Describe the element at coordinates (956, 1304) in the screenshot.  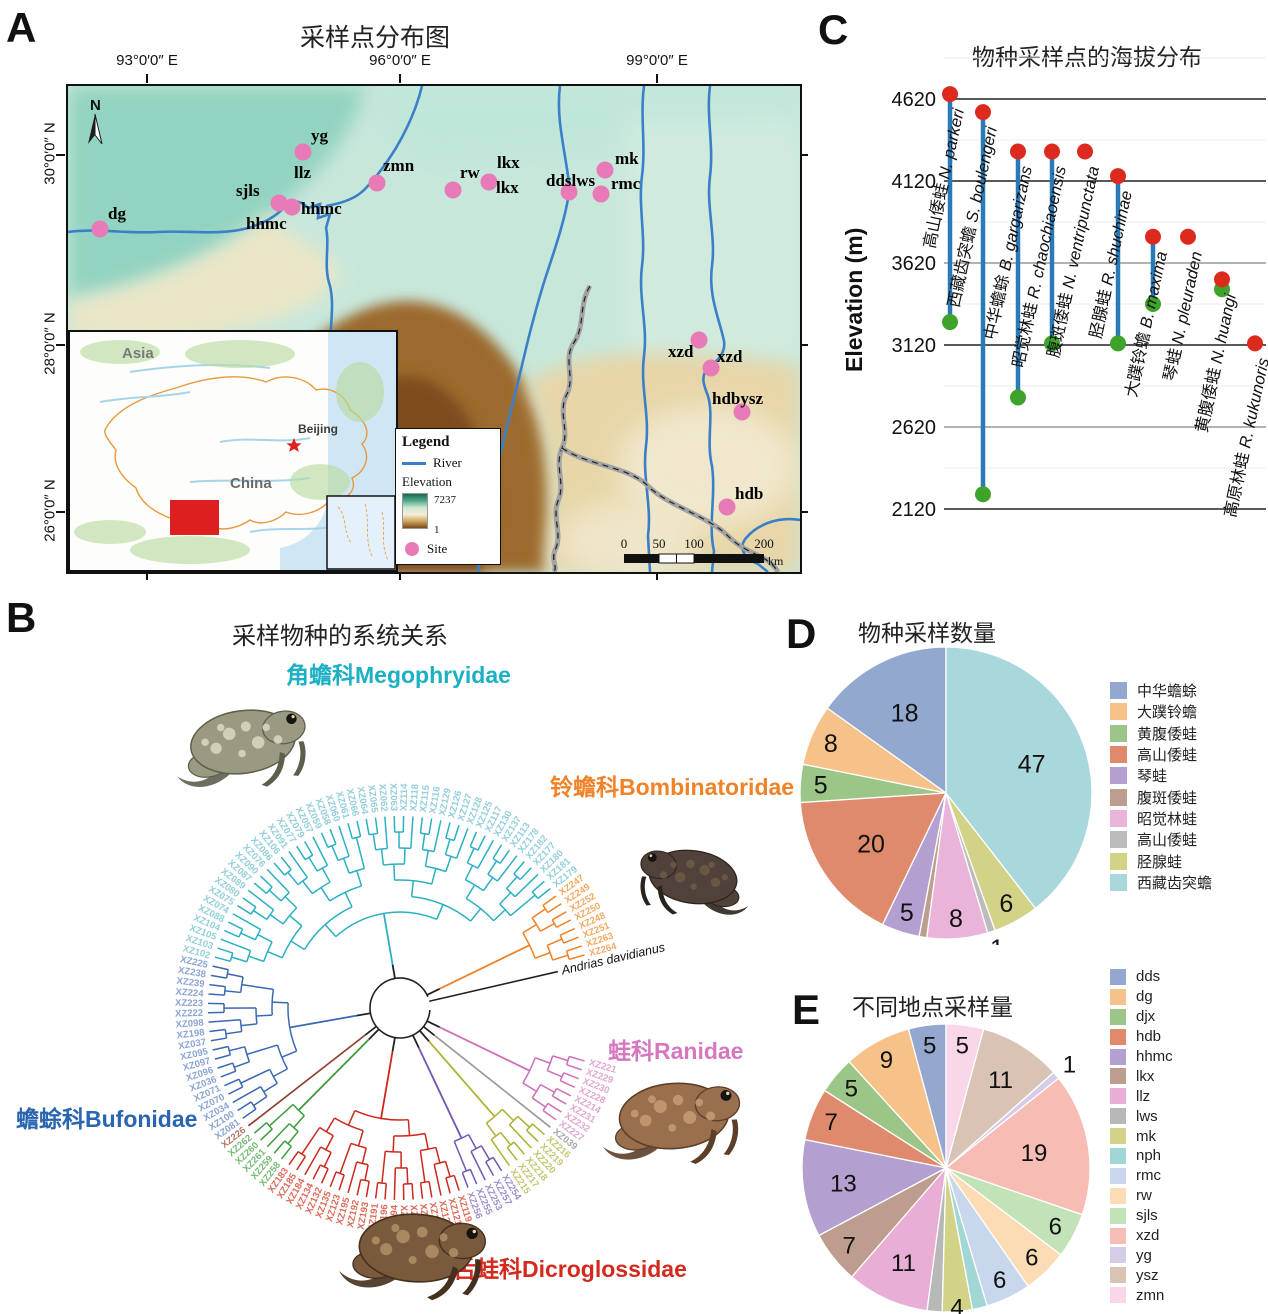
I see `pie-value-label: 4` at that location.